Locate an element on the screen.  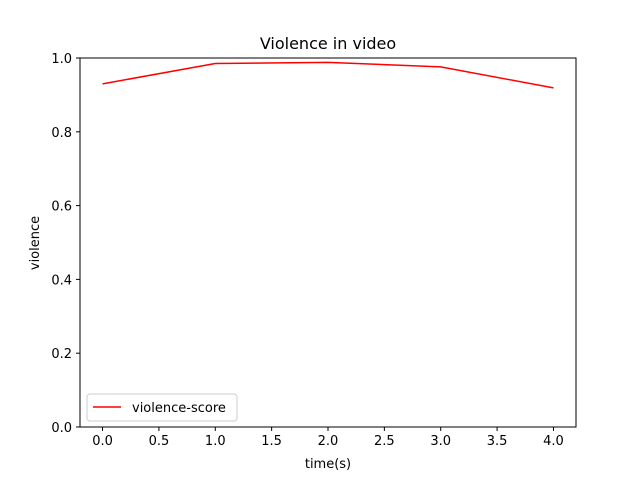
y-axis-label: violence is located at coordinates (35, 243).